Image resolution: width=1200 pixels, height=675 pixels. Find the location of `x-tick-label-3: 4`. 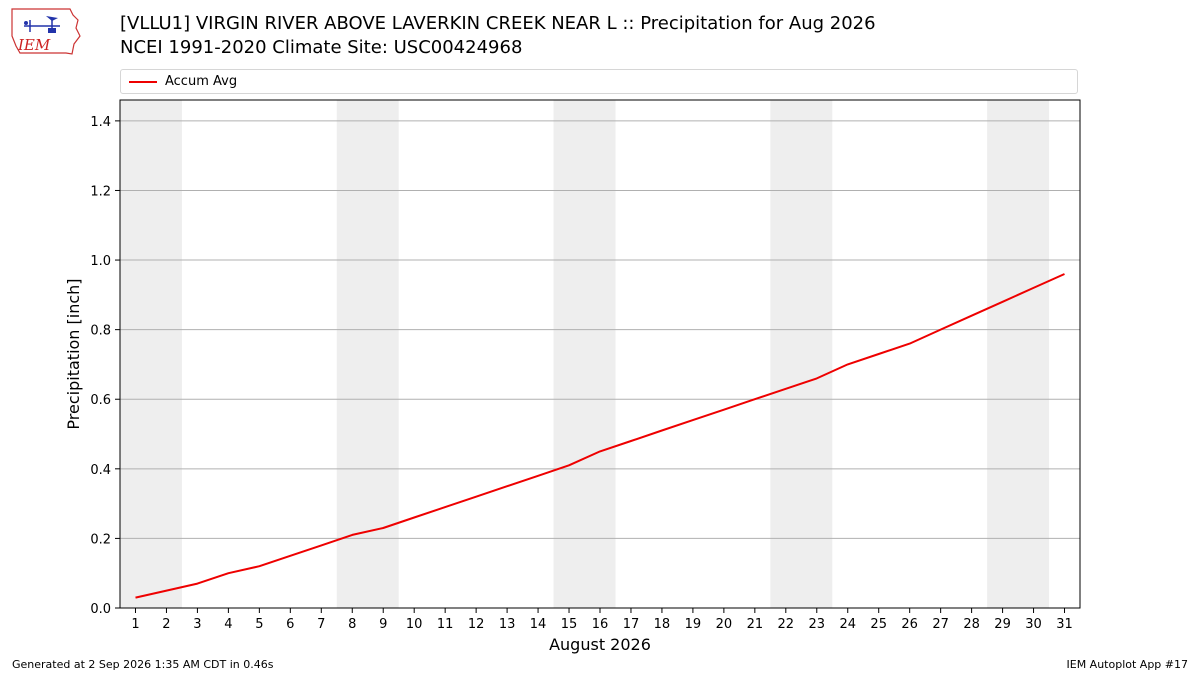

x-tick-label-3: 4 is located at coordinates (228, 624).